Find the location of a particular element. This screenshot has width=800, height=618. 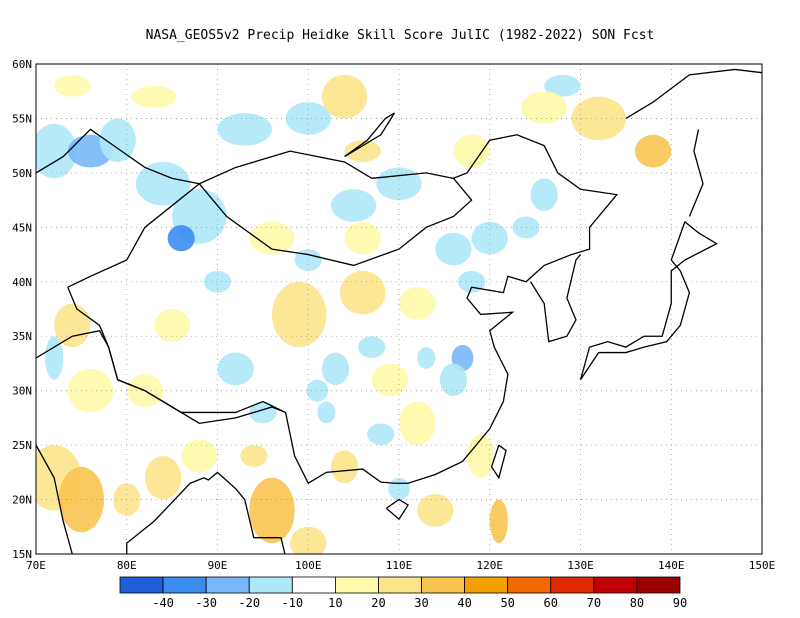

colorbar-label: 60 is located at coordinates (551, 603).